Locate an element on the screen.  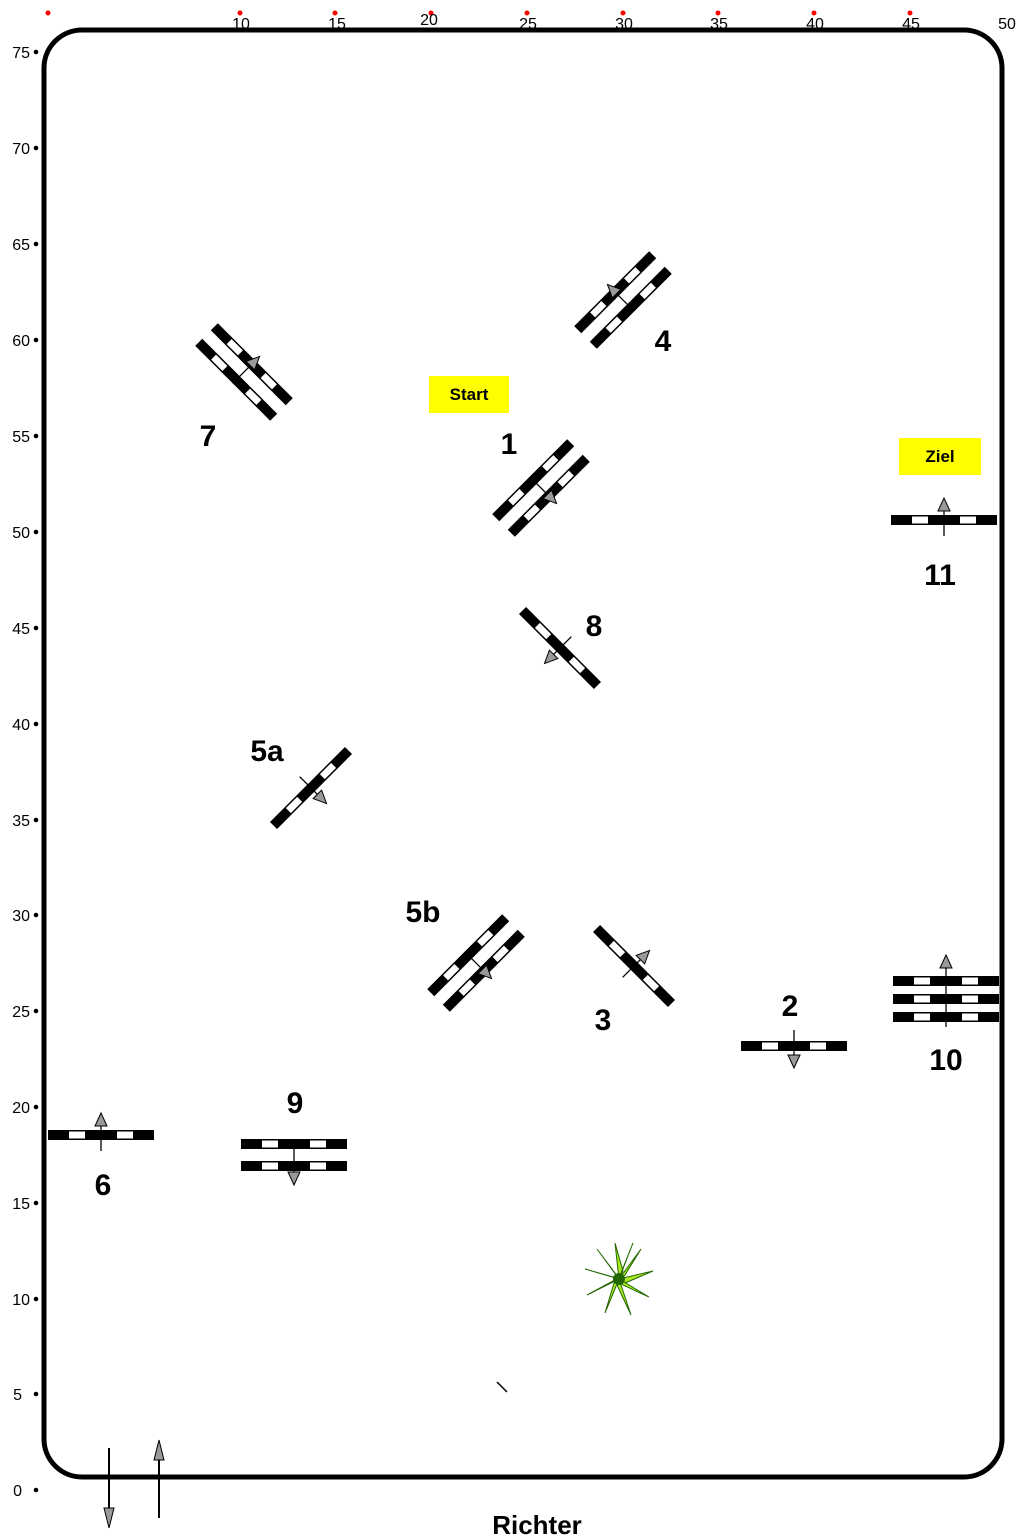
y-tick-label: 10 is located at coordinates (21, 1300).